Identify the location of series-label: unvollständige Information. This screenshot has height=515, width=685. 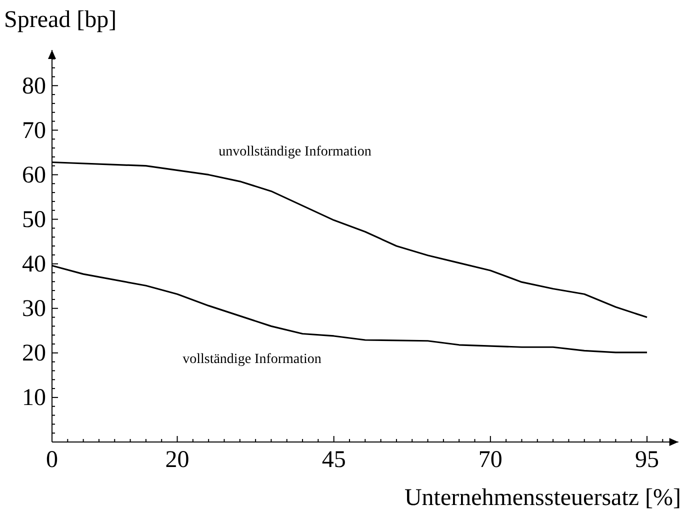
(295, 152).